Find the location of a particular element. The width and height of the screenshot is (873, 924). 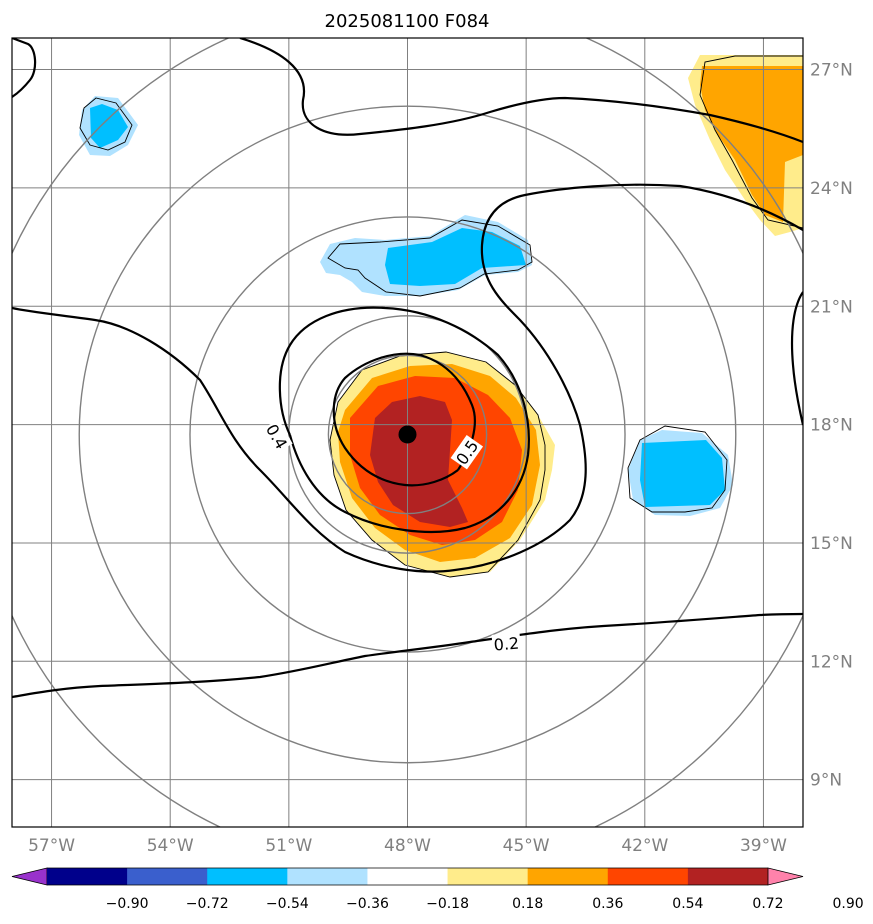

lon-tick-label: 57°W is located at coordinates (51, 846).